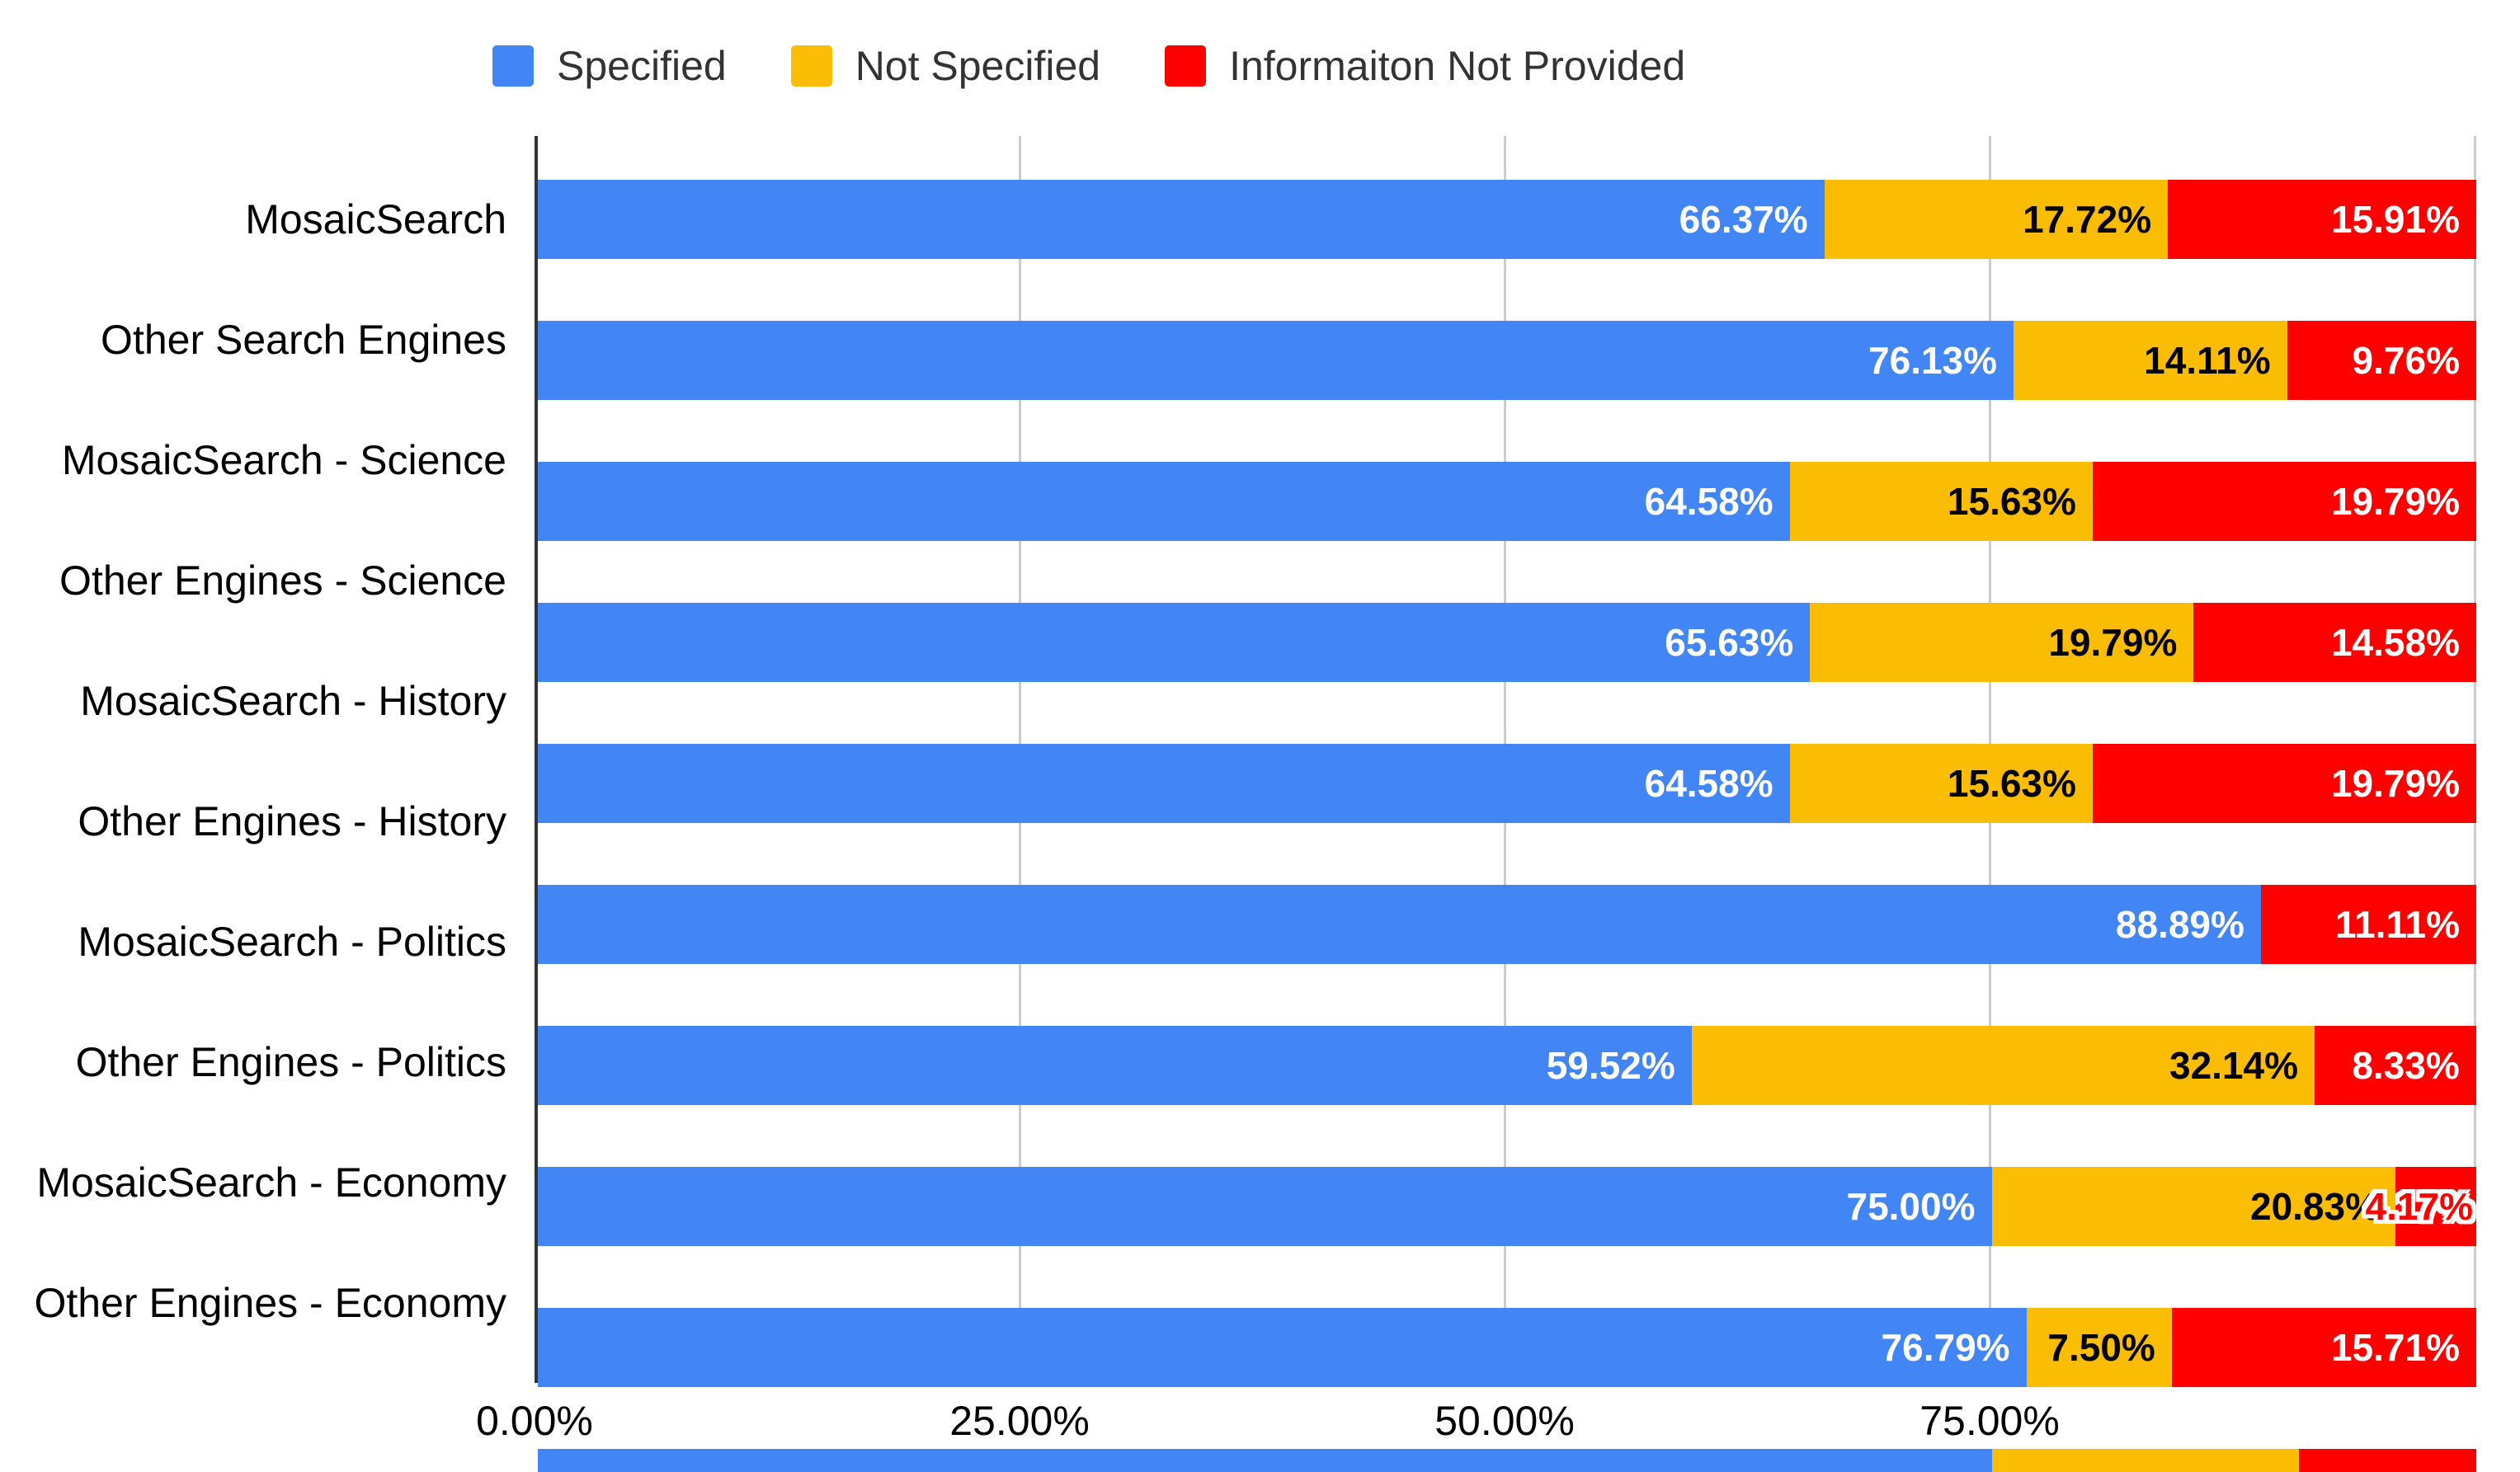 This screenshot has height=1472, width=2520. I want to click on bar-row: 75.00% 15.83% 9.17%, so click(1507, 1460).